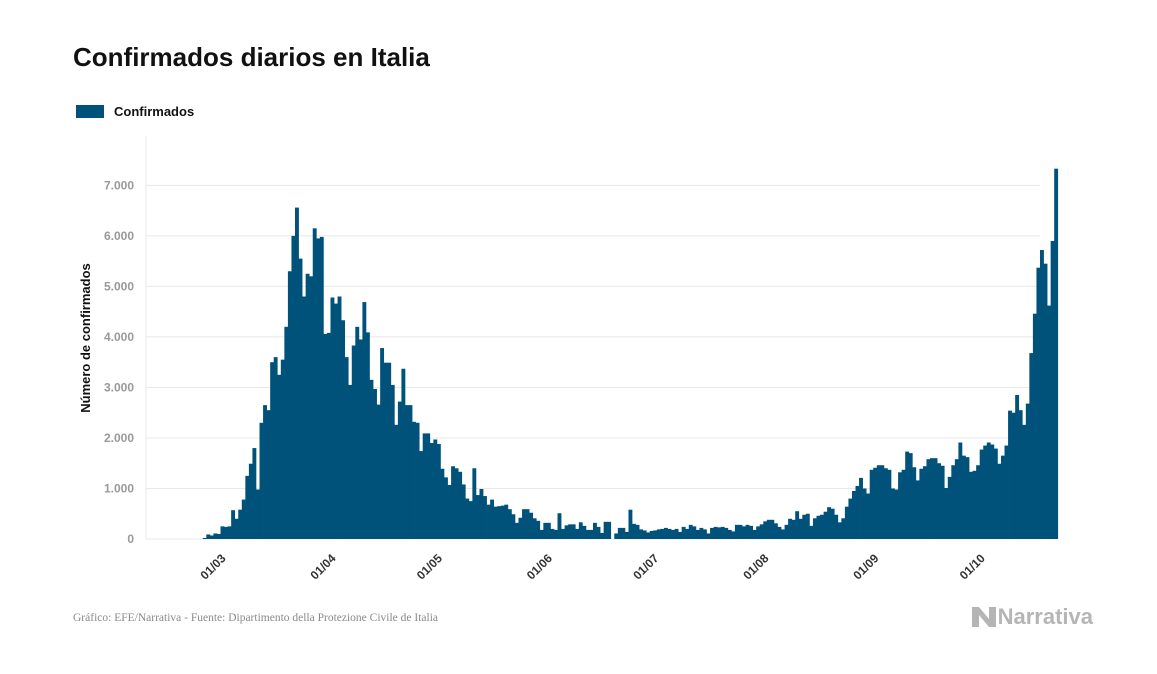  What do you see at coordinates (1045, 616) in the screenshot?
I see `logo-text: Narrativa` at bounding box center [1045, 616].